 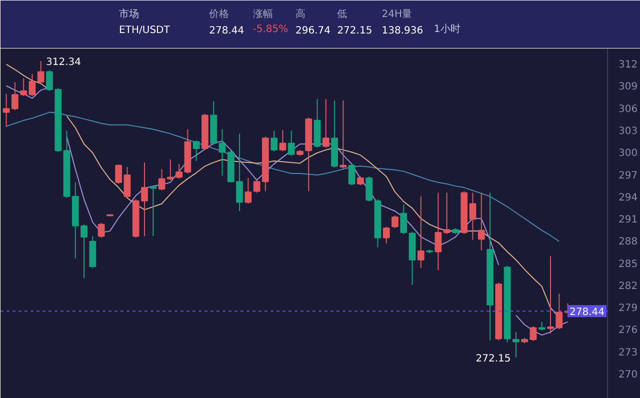 What do you see at coordinates (628, 198) in the screenshot?
I see `y-tick-label: 294` at bounding box center [628, 198].